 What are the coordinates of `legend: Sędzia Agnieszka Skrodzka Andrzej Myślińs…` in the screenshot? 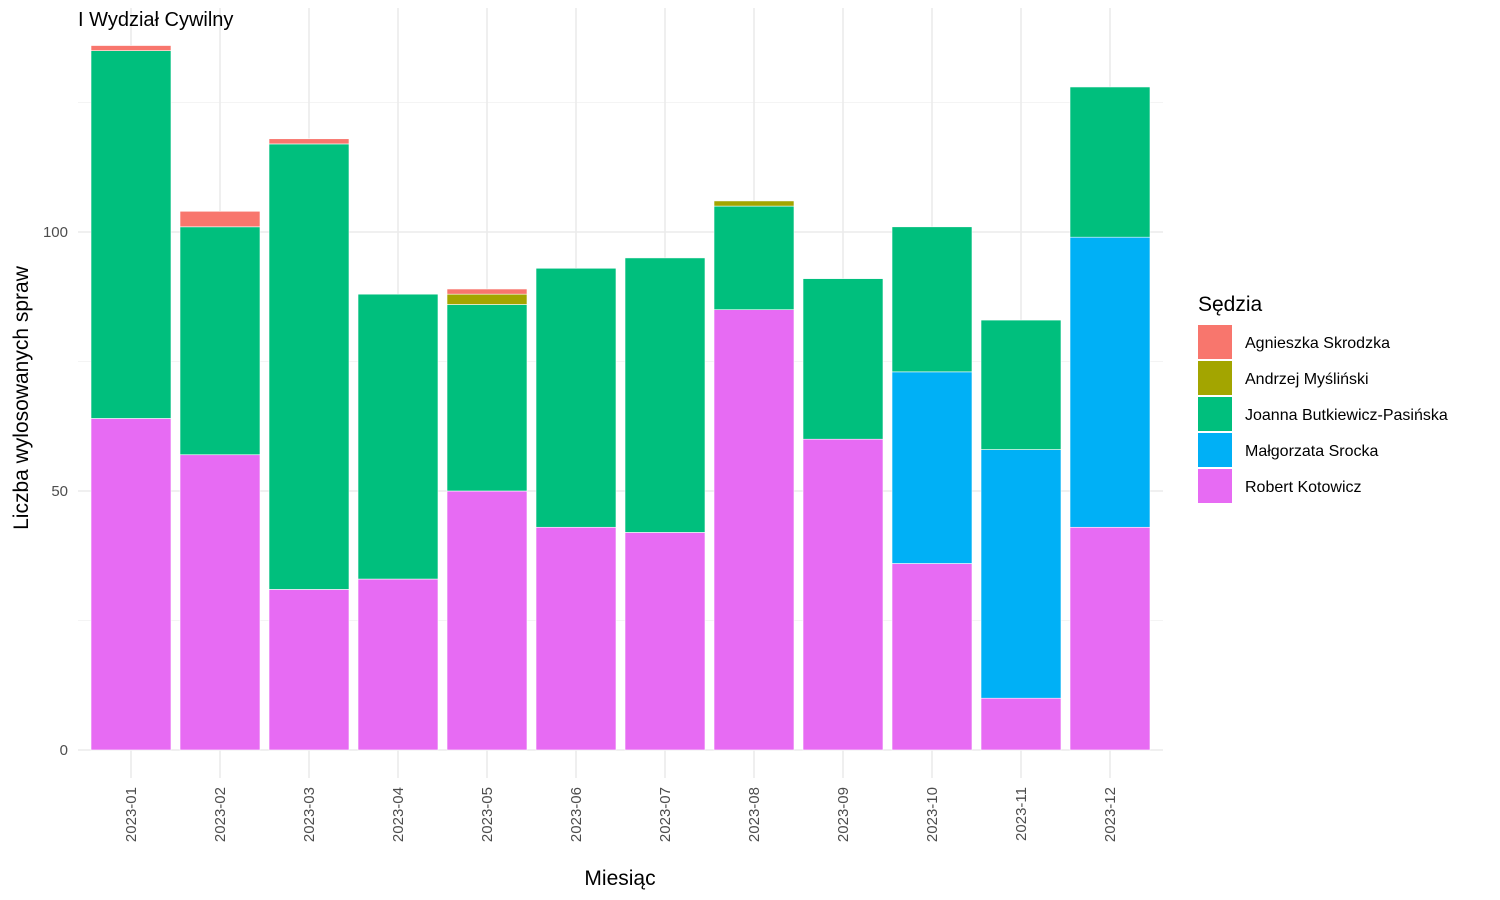 It's located at (1323, 398).